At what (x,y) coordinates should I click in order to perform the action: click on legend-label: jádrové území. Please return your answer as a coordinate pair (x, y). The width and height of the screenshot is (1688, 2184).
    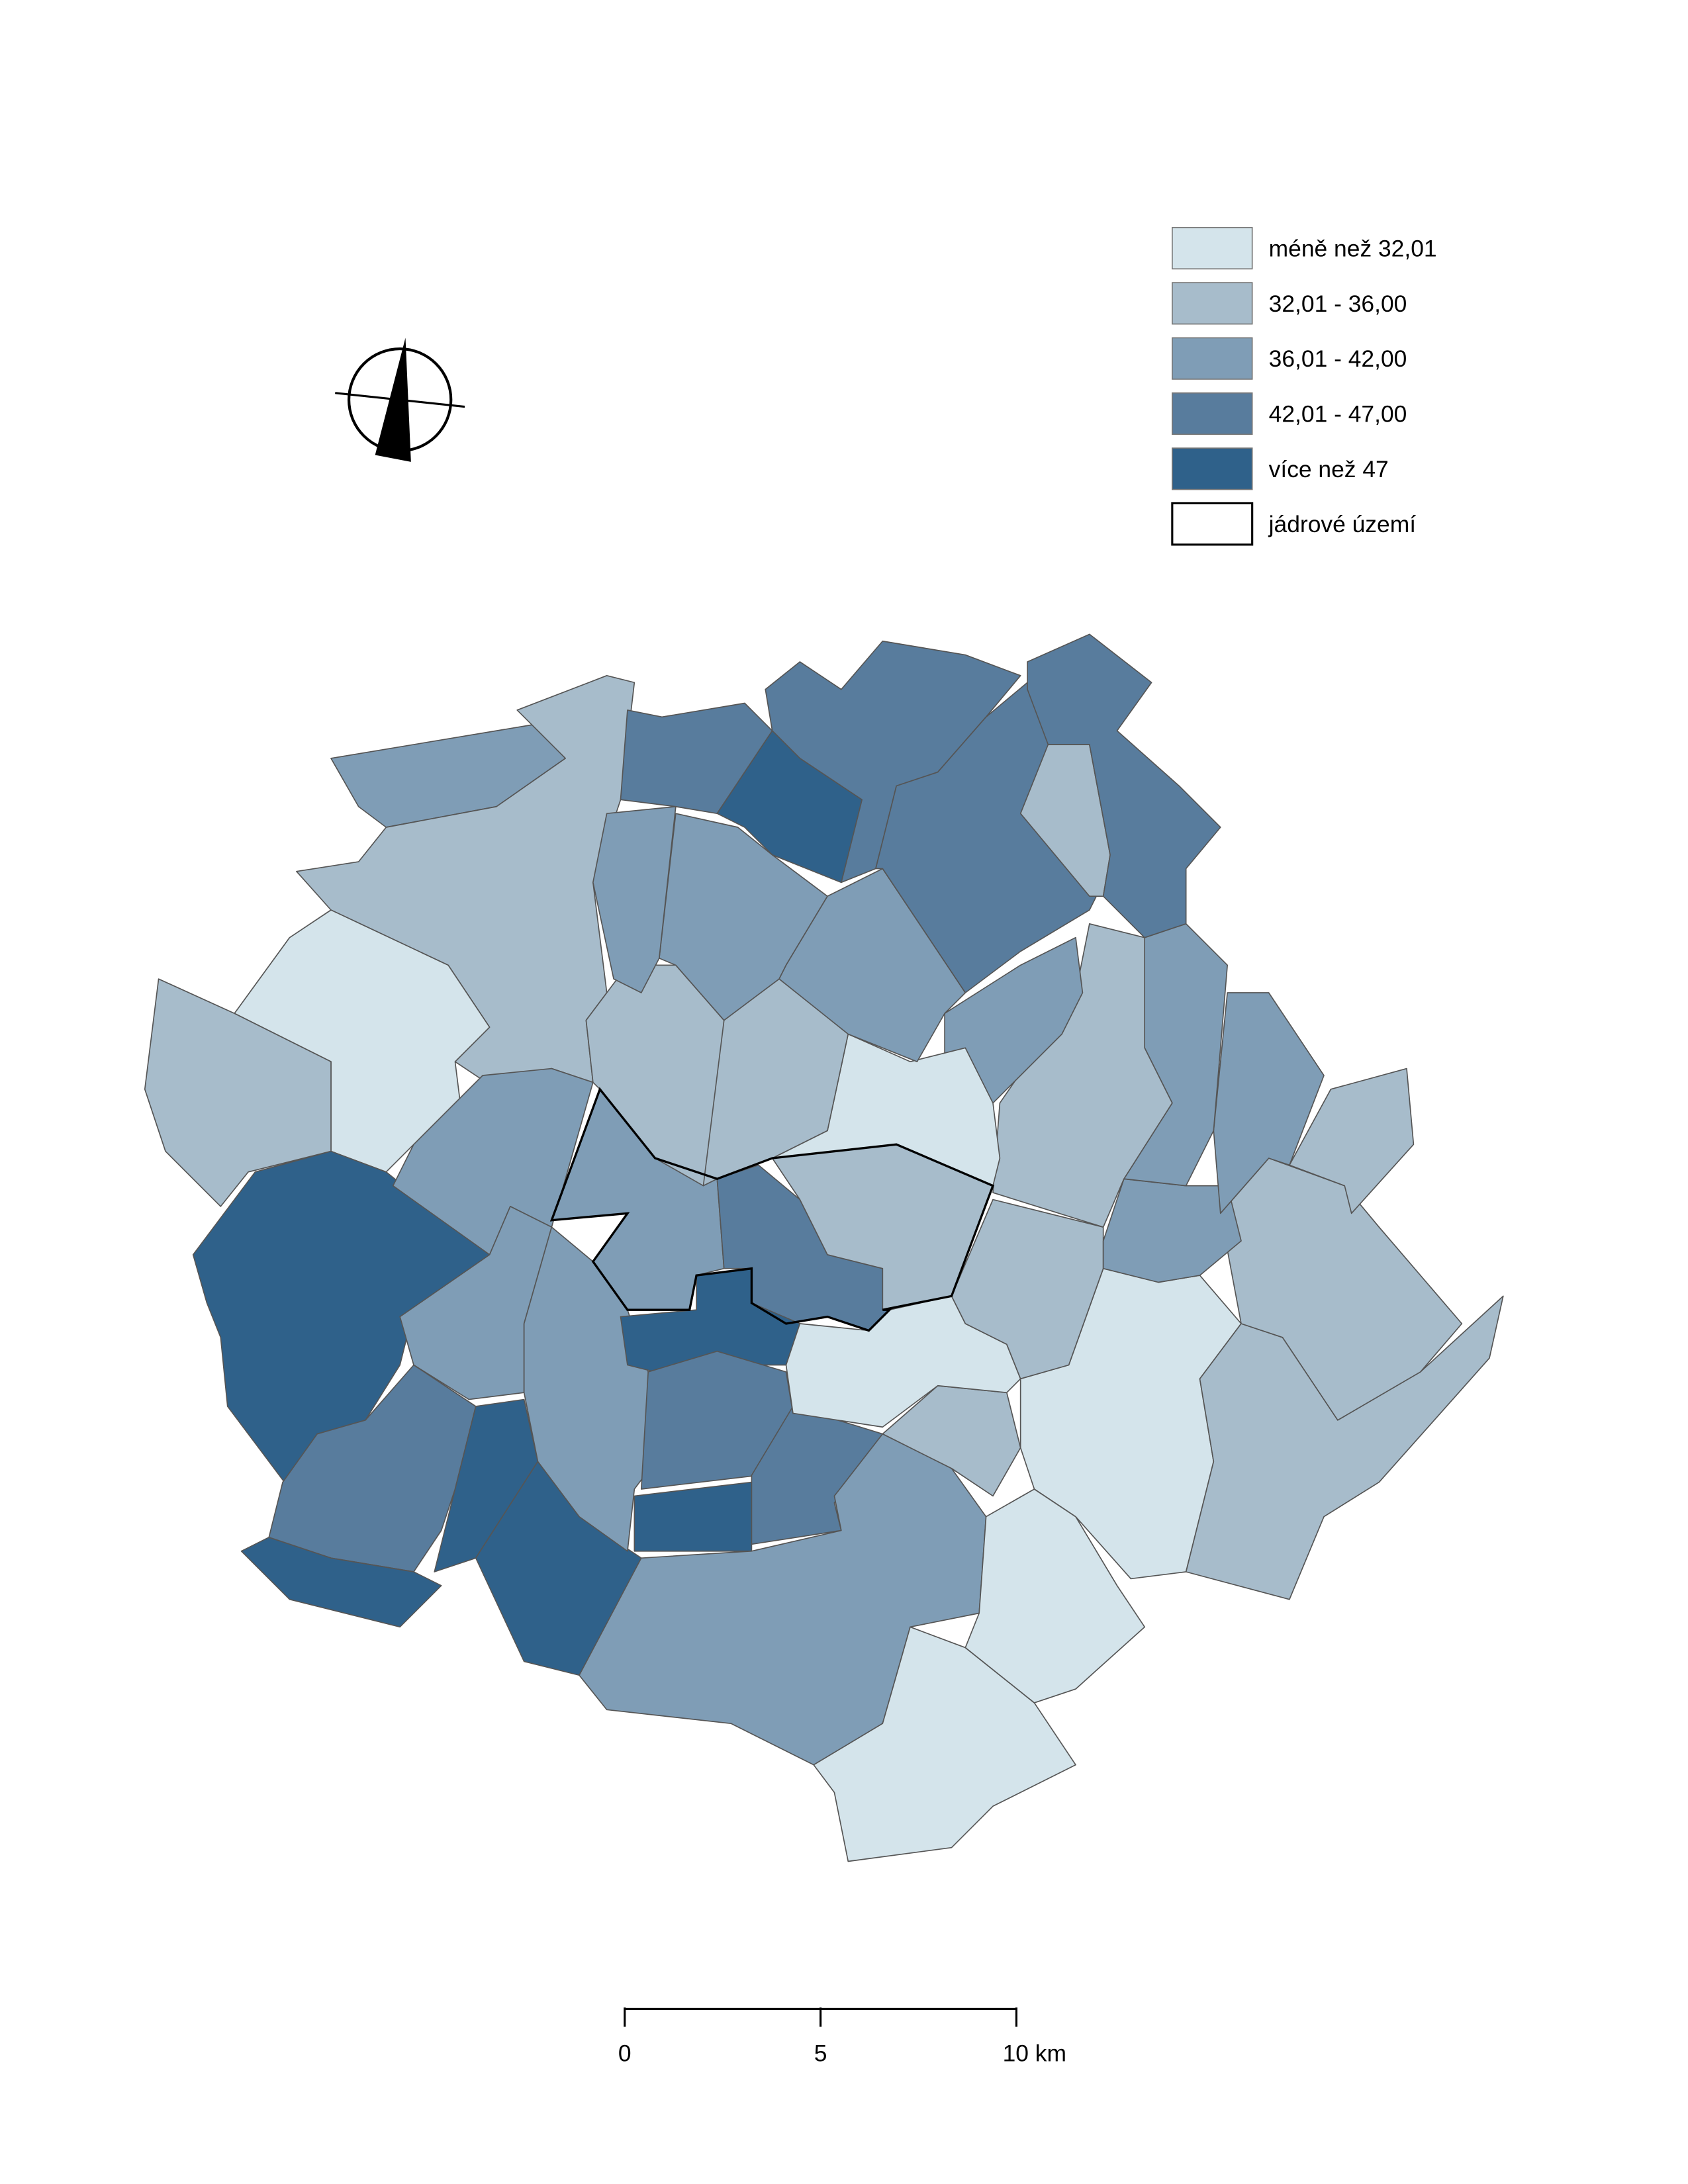
    Looking at the image, I should click on (1342, 524).